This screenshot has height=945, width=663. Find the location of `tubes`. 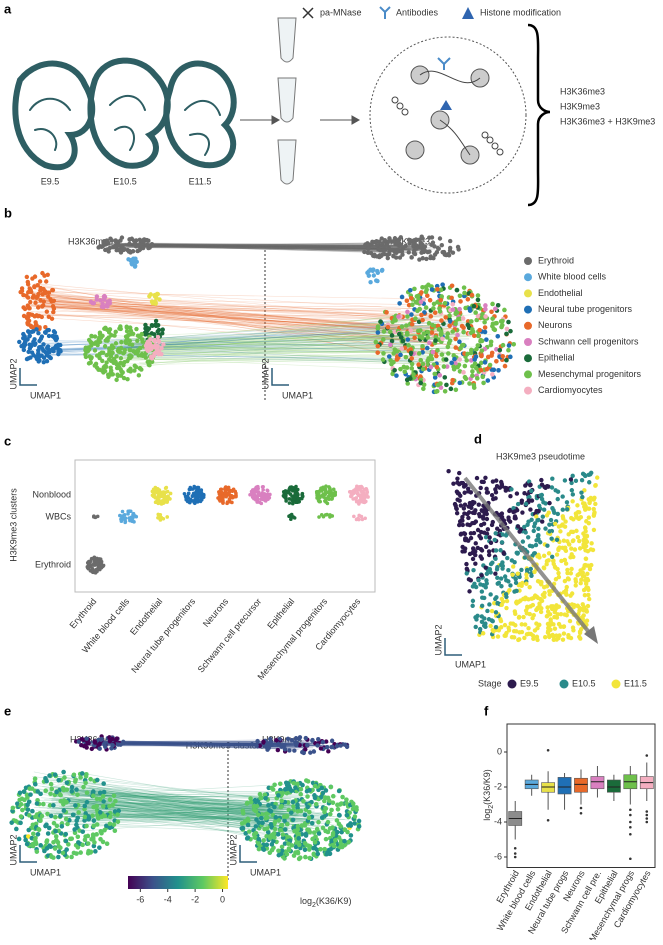

tubes is located at coordinates (287, 101).